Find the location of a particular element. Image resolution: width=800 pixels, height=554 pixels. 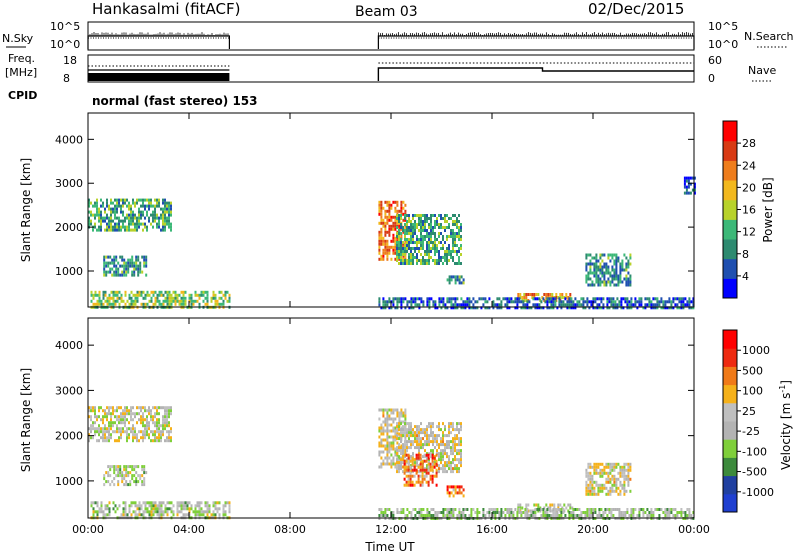

colorbar-tick-label: 28 is located at coordinates (749, 143).